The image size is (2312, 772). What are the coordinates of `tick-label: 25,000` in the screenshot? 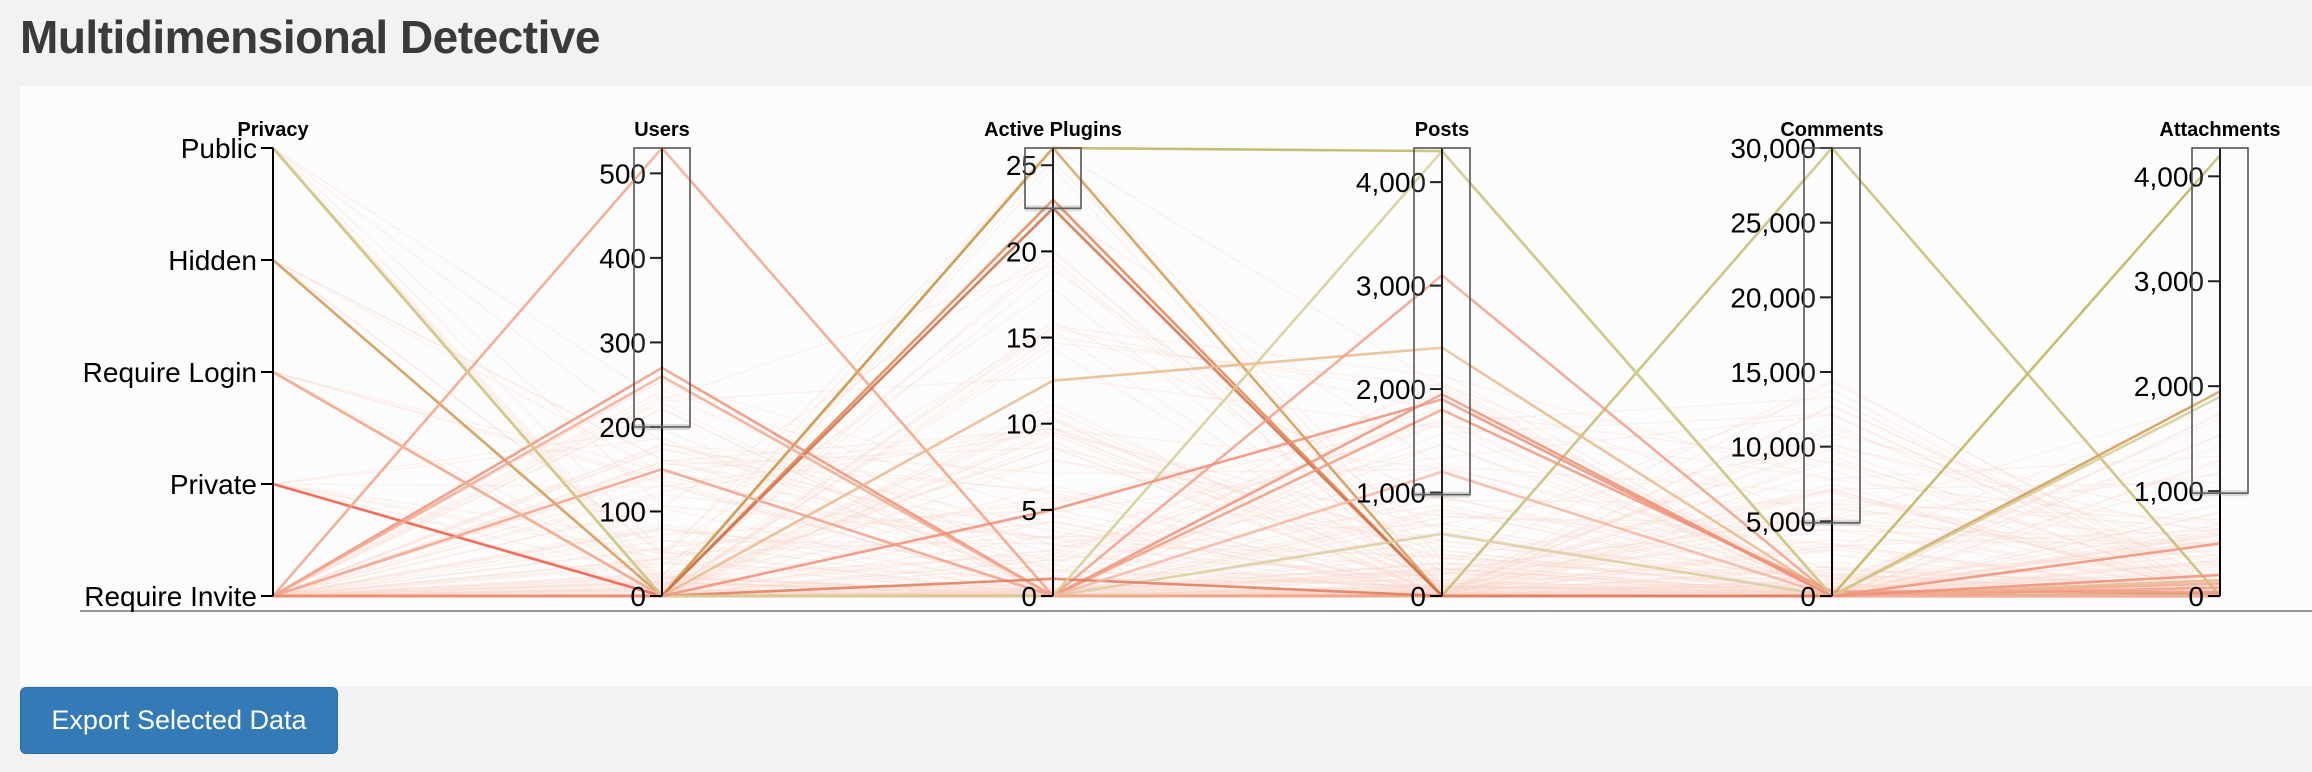 It's located at (1773, 223).